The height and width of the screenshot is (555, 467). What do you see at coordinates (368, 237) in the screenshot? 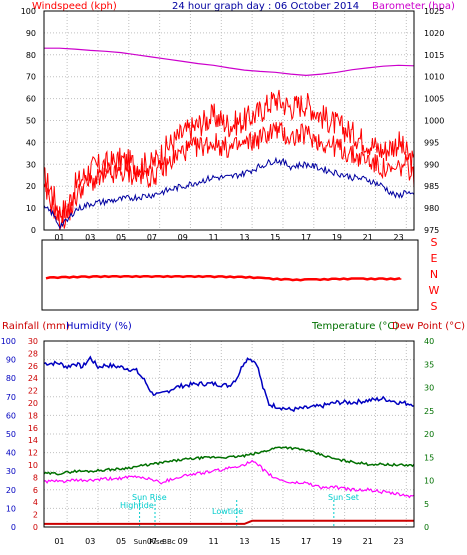
I see `top-hour-label: 21` at bounding box center [368, 237].